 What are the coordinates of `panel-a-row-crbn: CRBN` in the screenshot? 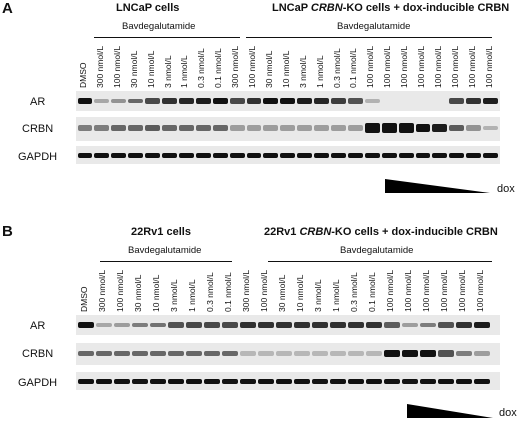 It's located at (38, 129).